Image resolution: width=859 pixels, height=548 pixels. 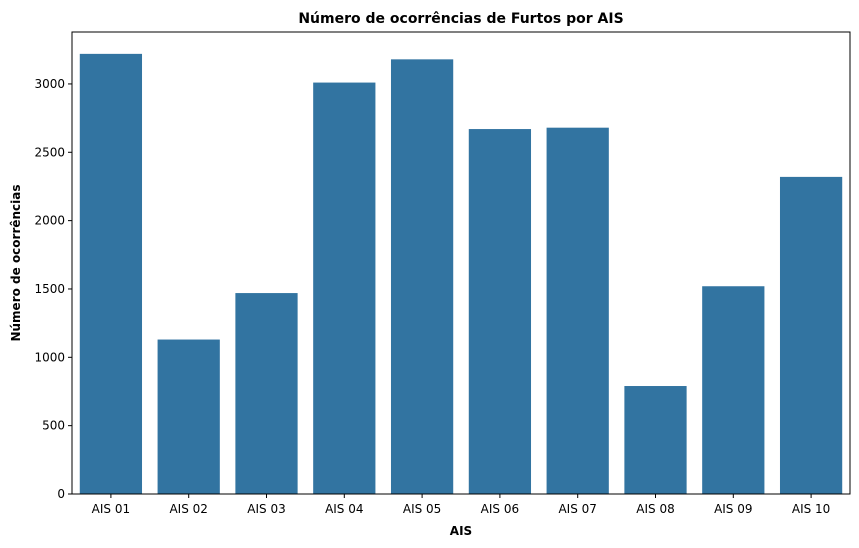 I want to click on x-tick-label: AIS 05, so click(x=422, y=509).